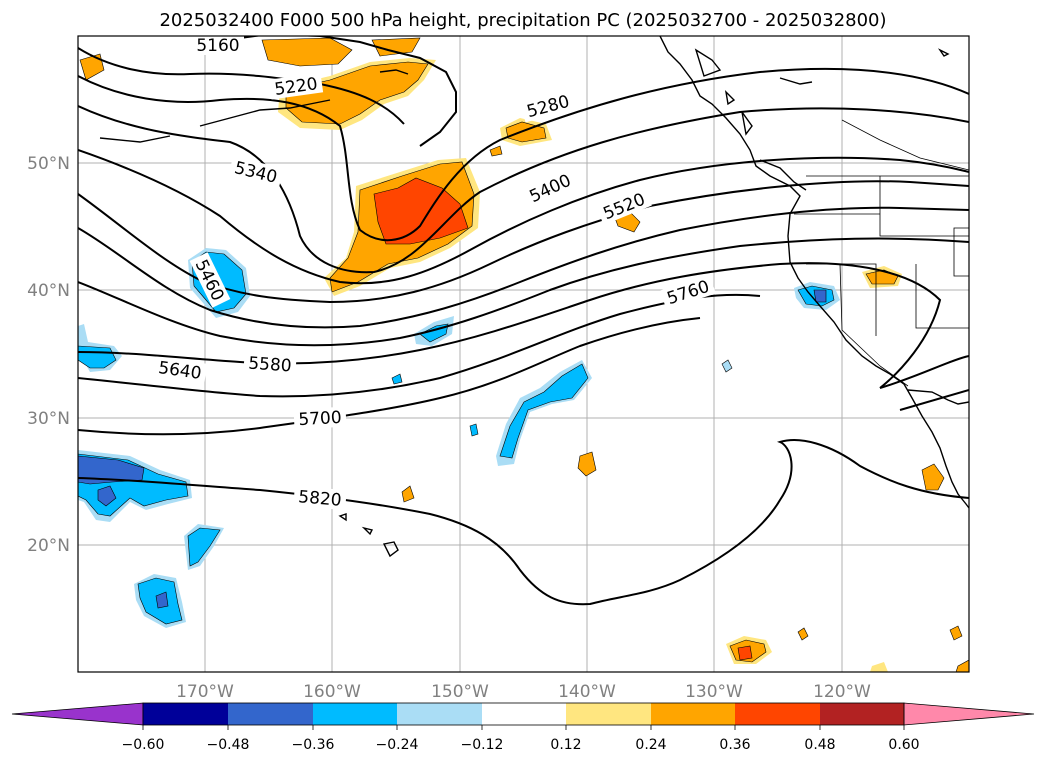 The height and width of the screenshot is (765, 1047). What do you see at coordinates (943, 52) in the screenshot?
I see `island` at bounding box center [943, 52].